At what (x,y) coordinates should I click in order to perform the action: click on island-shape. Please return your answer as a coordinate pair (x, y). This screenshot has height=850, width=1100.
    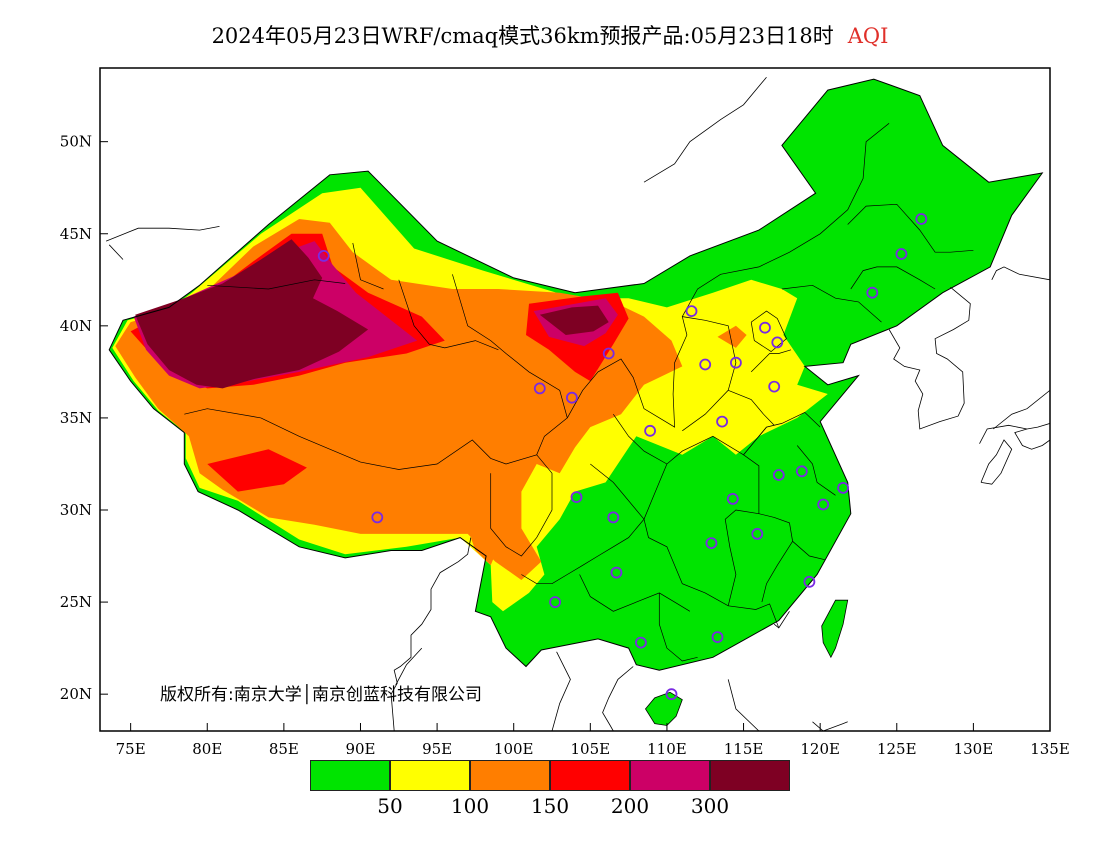
    Looking at the image, I should click on (664, 708).